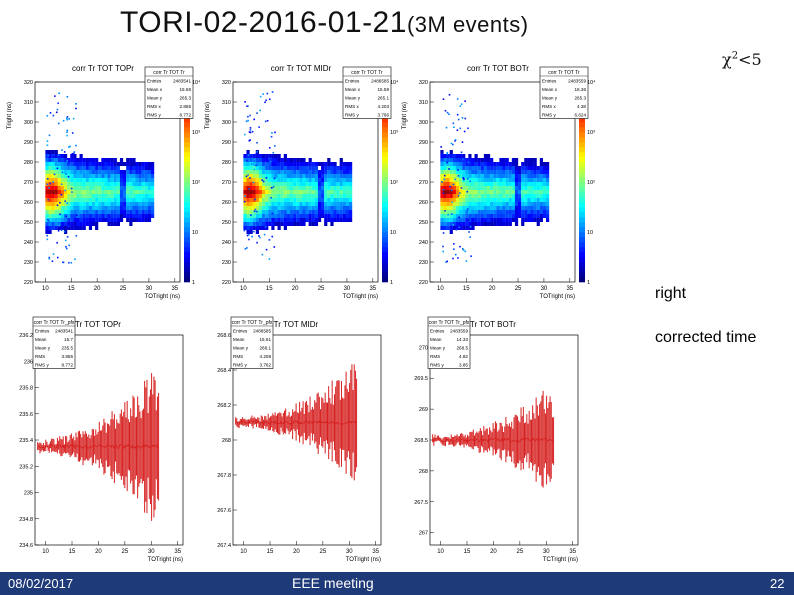 This screenshot has height=595, width=794. What do you see at coordinates (177, 552) in the screenshot?
I see `x-tick-label: 35` at bounding box center [177, 552].